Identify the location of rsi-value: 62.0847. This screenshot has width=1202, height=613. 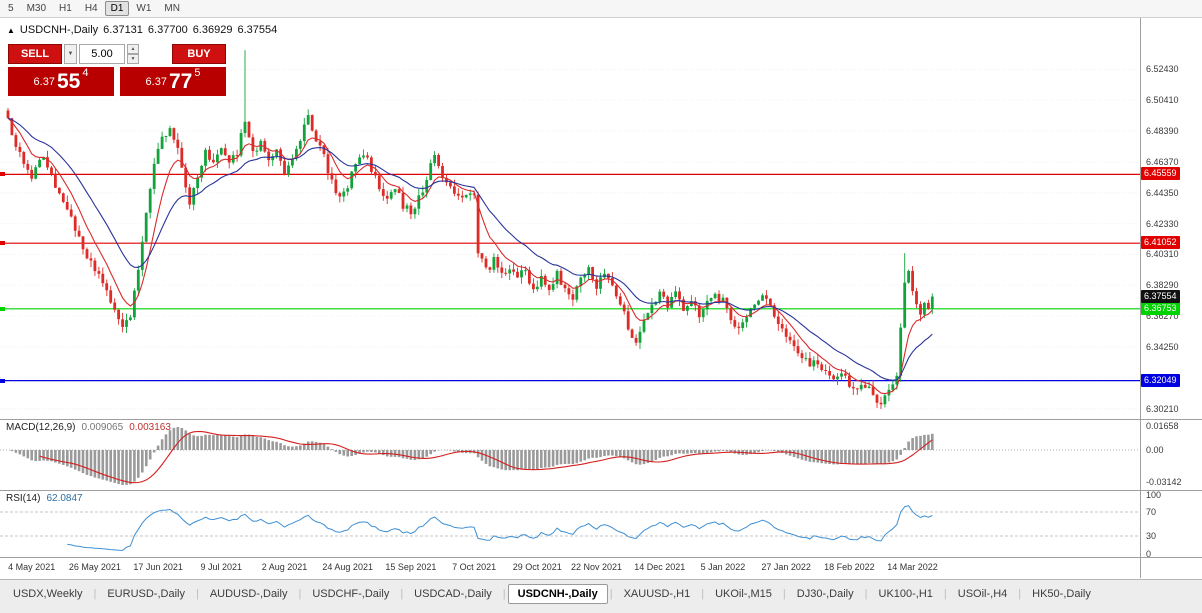
(64, 498).